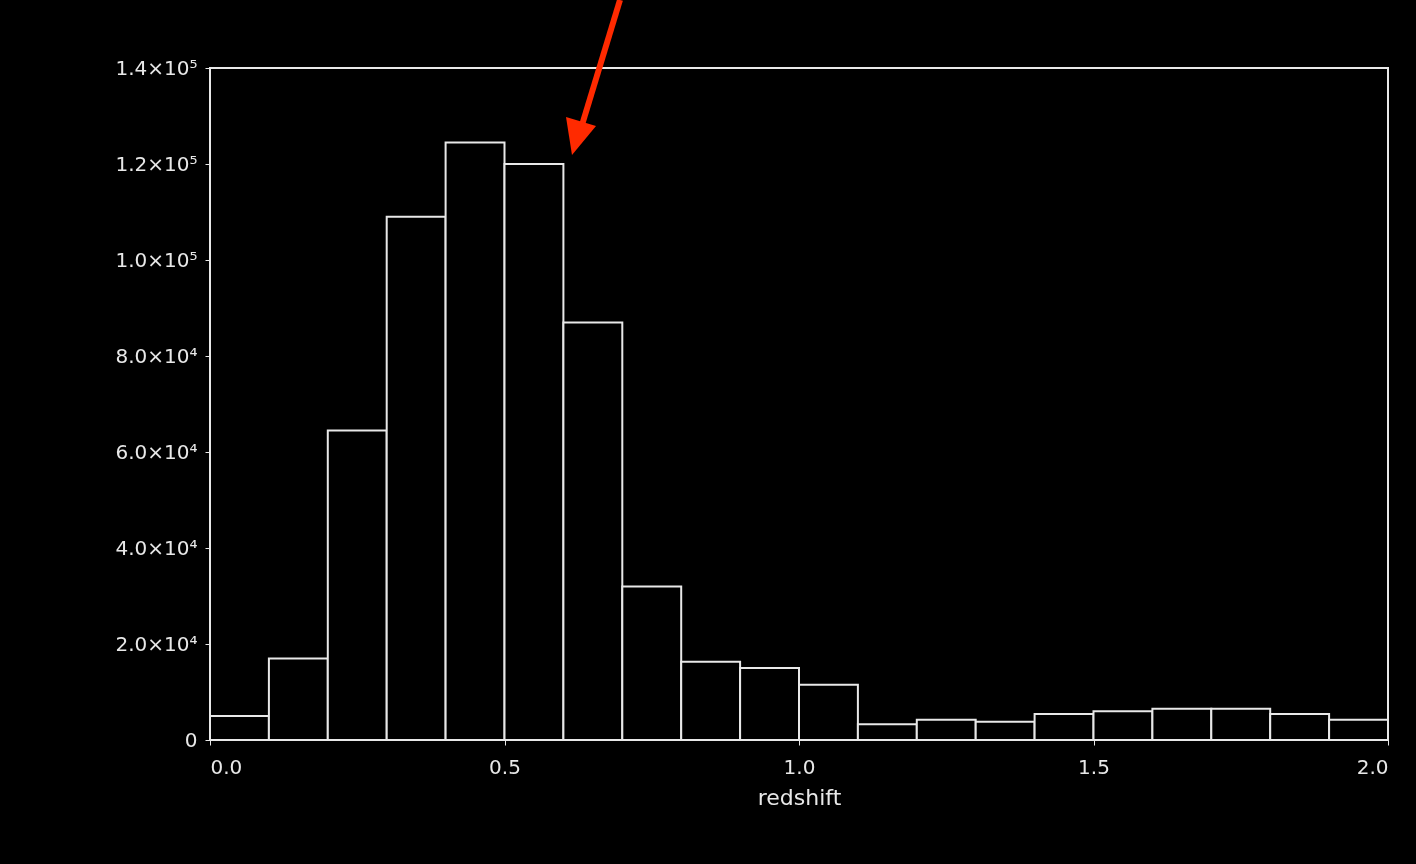  What do you see at coordinates (156, 451) in the screenshot?
I see `y-tick-label: 6.0×10⁴` at bounding box center [156, 451].